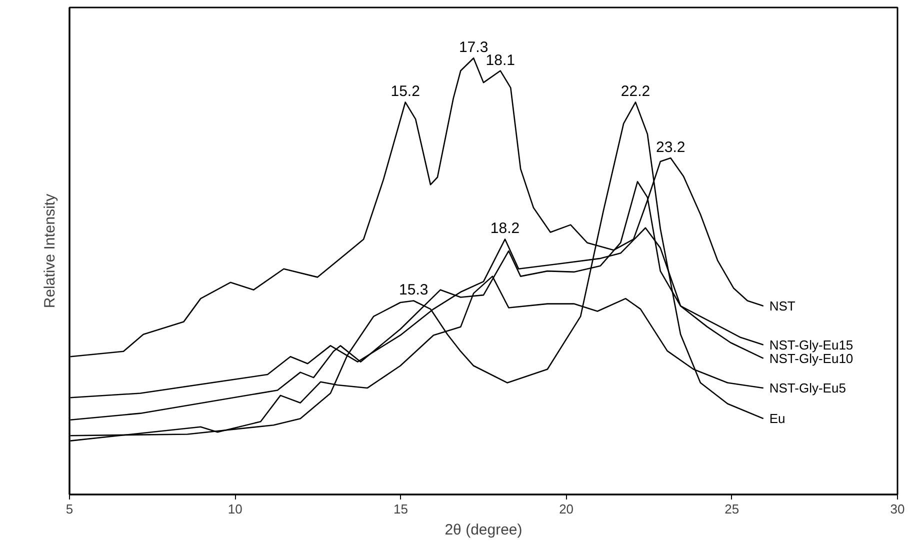 The image size is (909, 541). What do you see at coordinates (70, 509) in the screenshot?
I see `x-tick-label: 5` at bounding box center [70, 509].